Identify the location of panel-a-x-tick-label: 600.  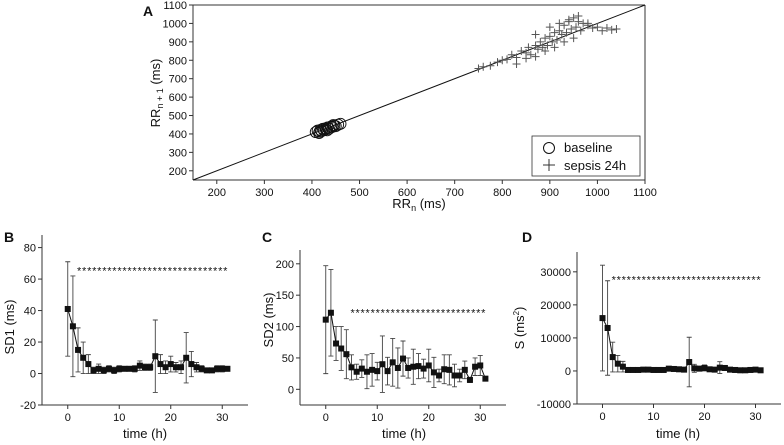
(407, 193).